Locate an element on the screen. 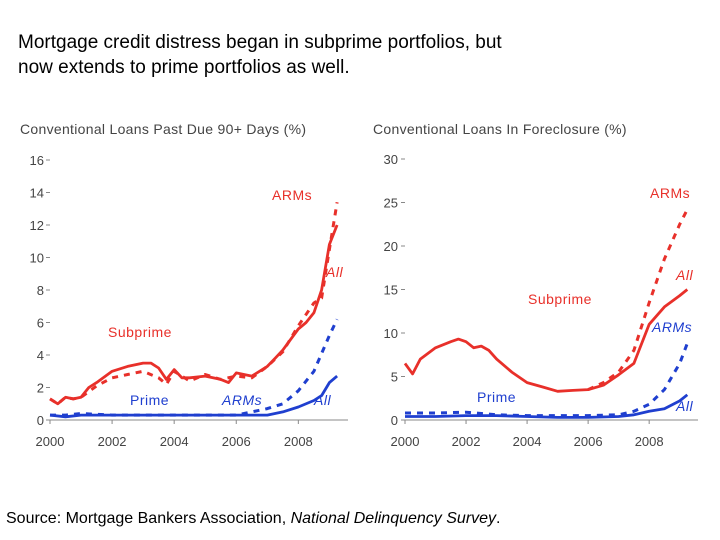  y-tick-label: 2 is located at coordinates (40, 388).